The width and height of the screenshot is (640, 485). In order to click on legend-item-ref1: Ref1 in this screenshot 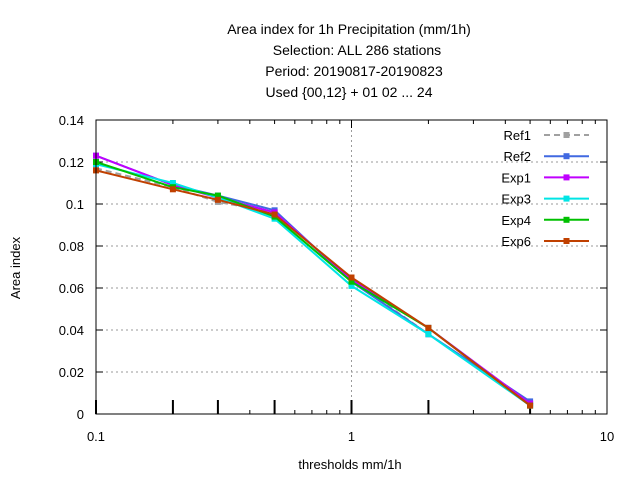, I will do `click(546, 135)`.